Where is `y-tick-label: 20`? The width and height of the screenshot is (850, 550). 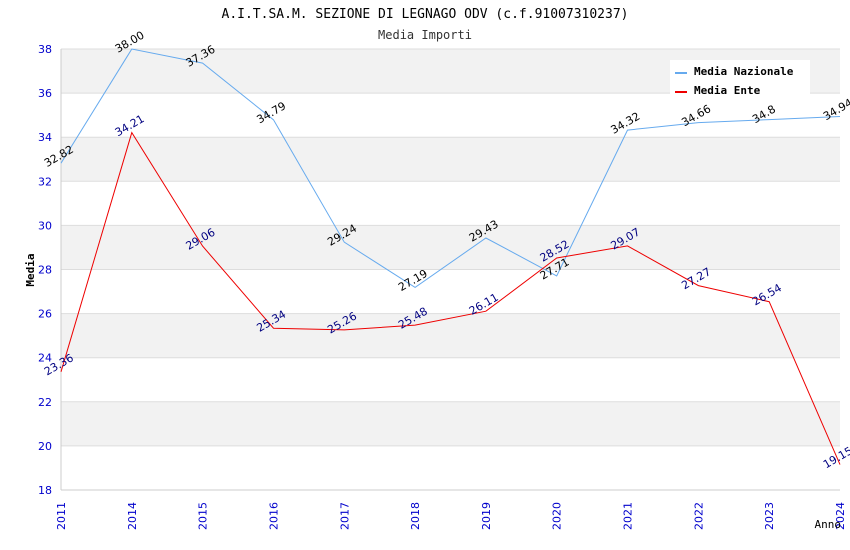
y-tick-label: 20 is located at coordinates (45, 446).